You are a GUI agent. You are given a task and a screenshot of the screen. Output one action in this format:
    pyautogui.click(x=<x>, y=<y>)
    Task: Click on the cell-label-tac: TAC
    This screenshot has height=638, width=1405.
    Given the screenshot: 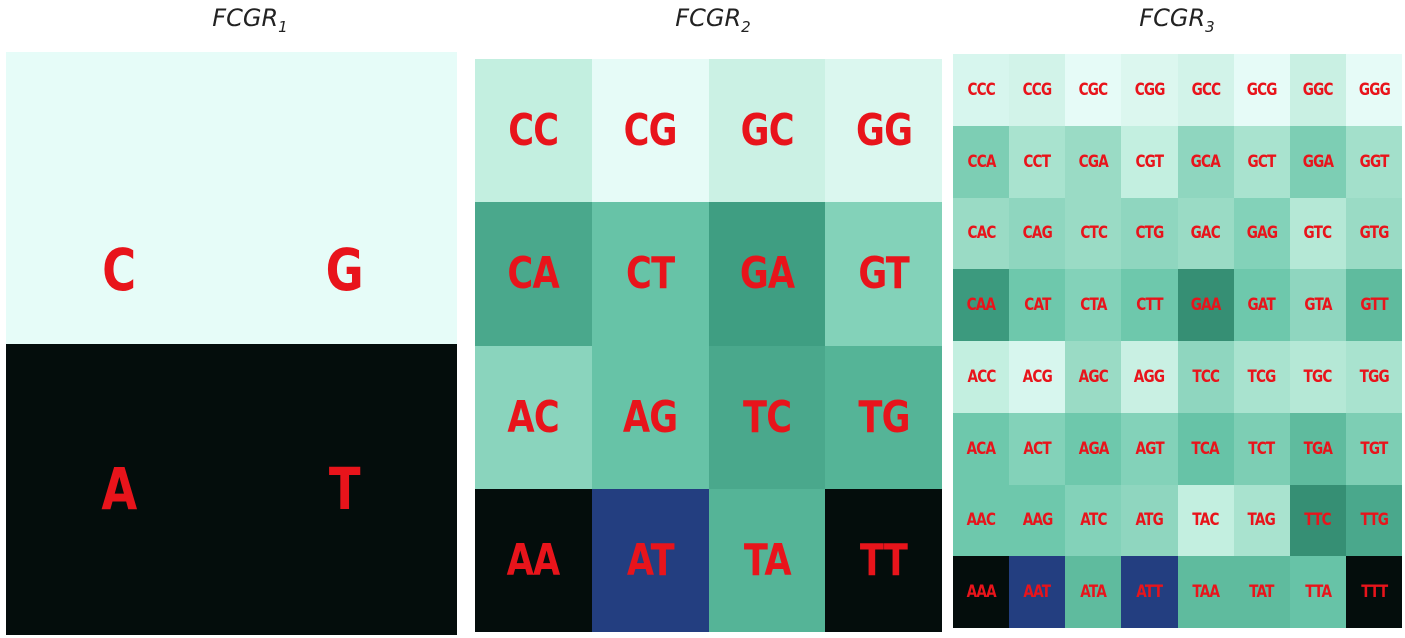 What is the action you would take?
    pyautogui.click(x=1205, y=520)
    